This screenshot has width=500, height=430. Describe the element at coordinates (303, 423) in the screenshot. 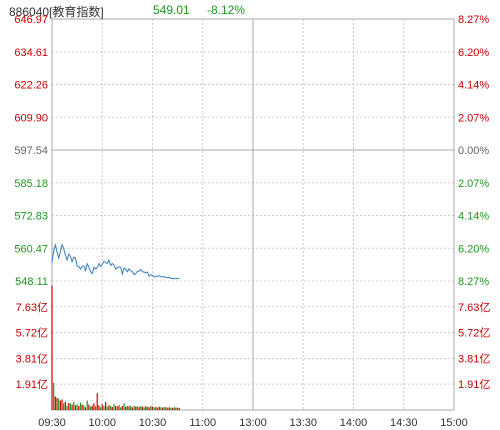

I see `time-tick-label: 13:30` at that location.